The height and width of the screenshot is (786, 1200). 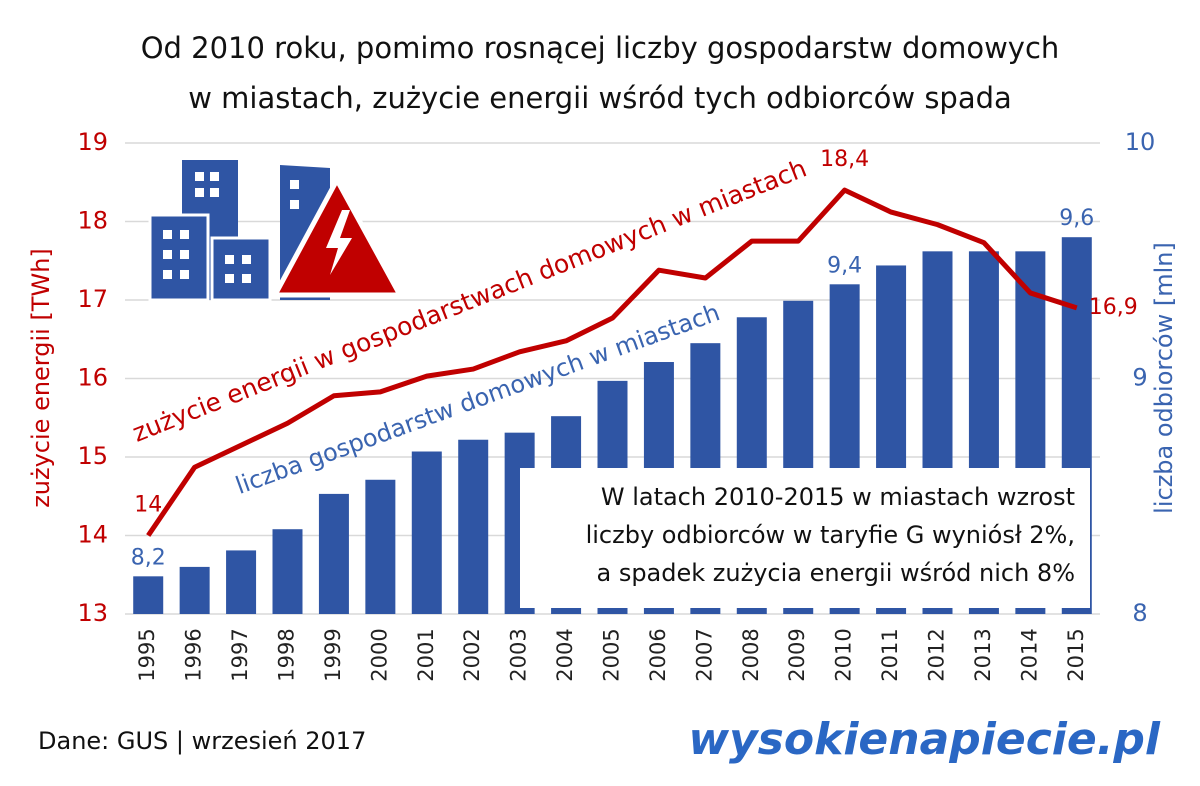 What do you see at coordinates (565, 654) in the screenshot?
I see `x-tick-label: 2004` at bounding box center [565, 654].